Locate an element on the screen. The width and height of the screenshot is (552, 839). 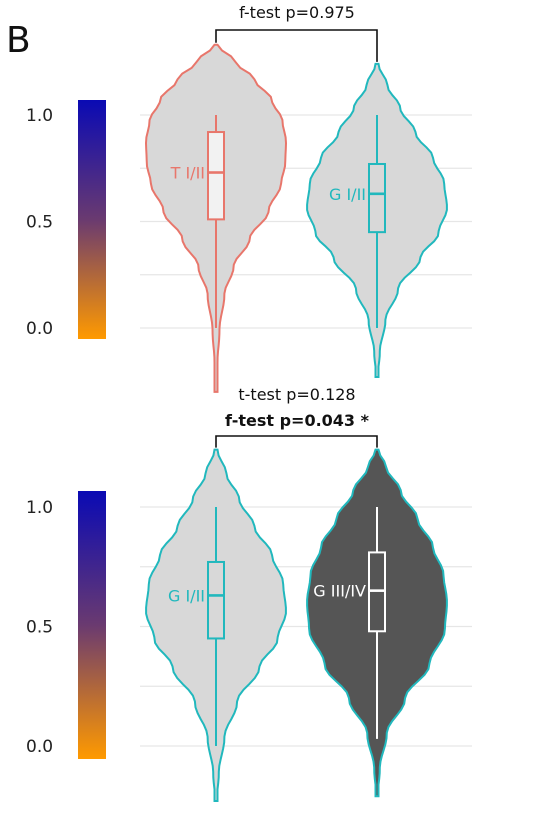
violin-group-label: G III/IV is located at coordinates (339, 591).